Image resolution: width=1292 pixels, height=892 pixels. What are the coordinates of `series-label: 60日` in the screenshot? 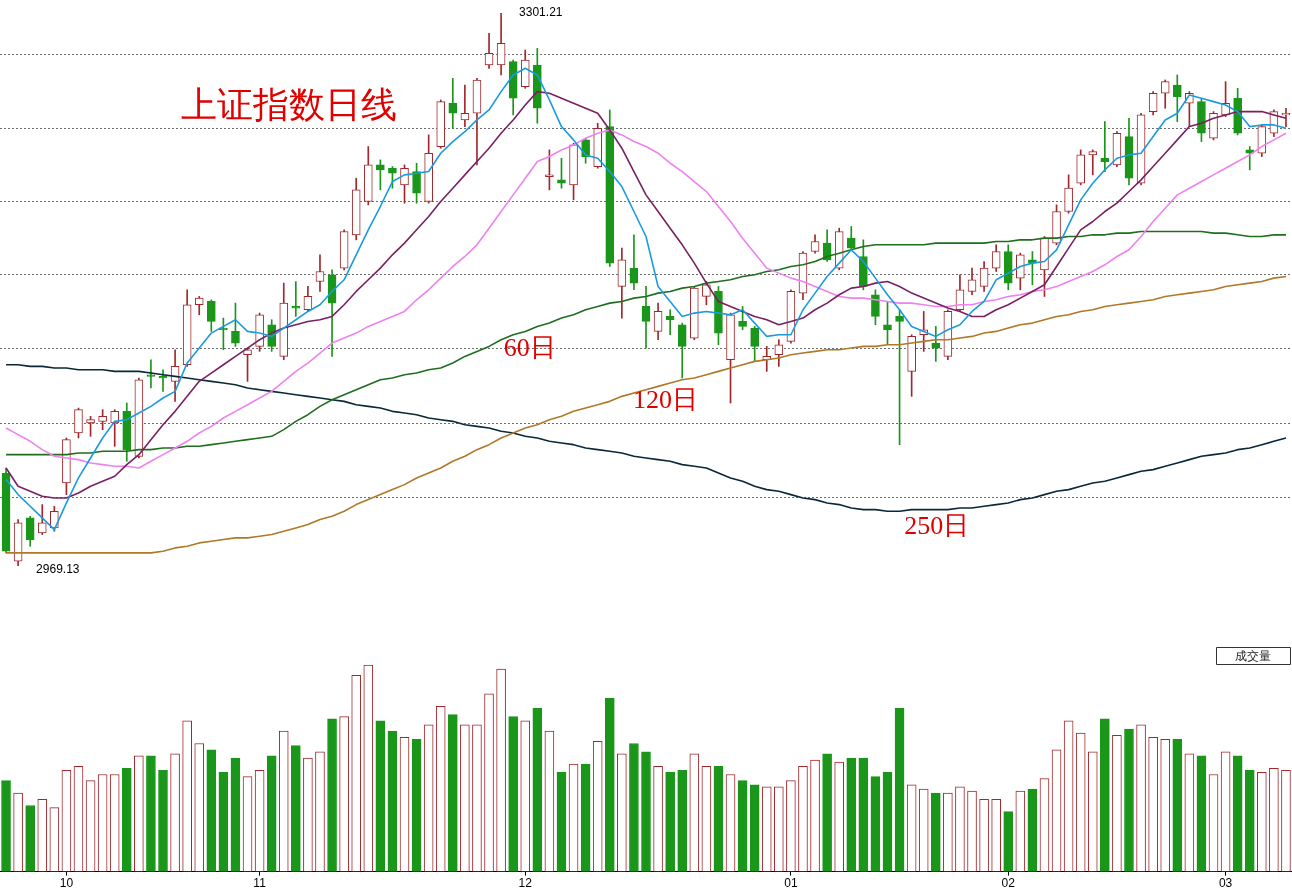 It's located at (529, 348).